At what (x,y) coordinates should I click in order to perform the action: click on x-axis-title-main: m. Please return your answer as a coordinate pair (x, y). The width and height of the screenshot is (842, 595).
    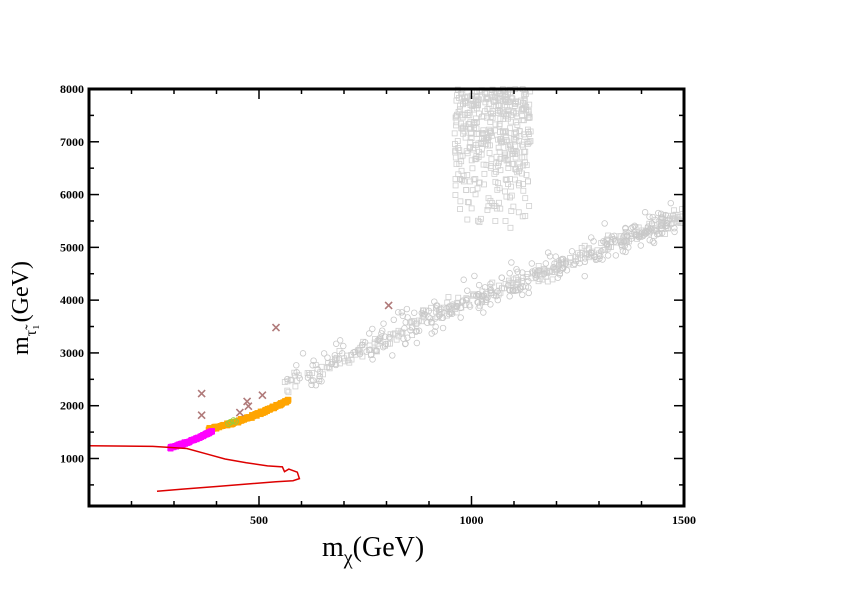
    Looking at the image, I should click on (333, 547).